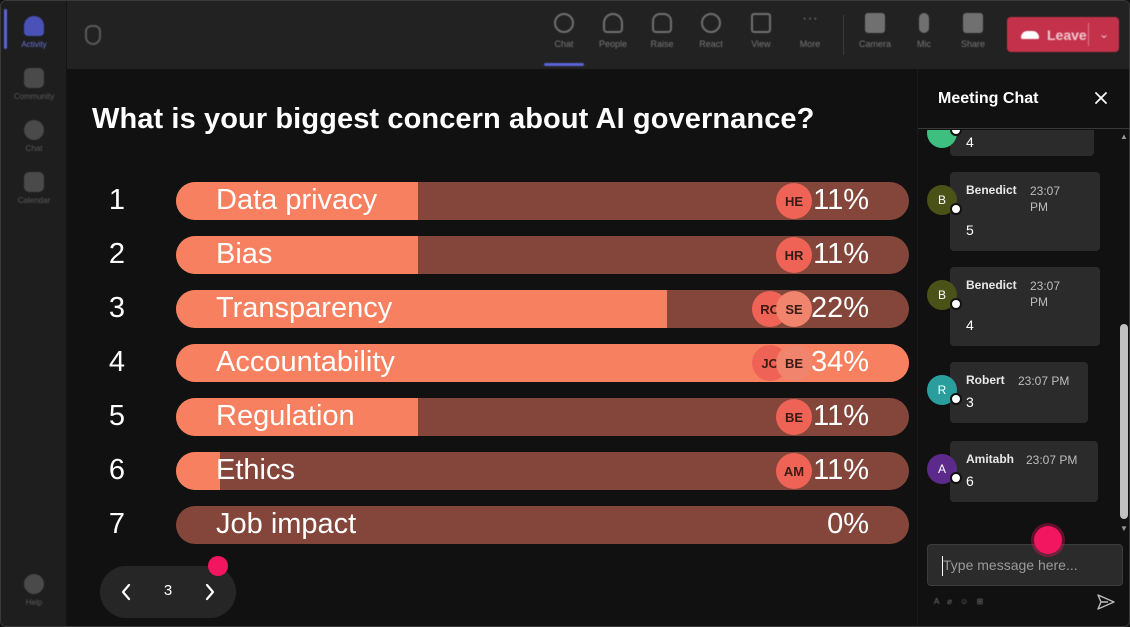  I want to click on leave-button-label: Leave, so click(1067, 34).